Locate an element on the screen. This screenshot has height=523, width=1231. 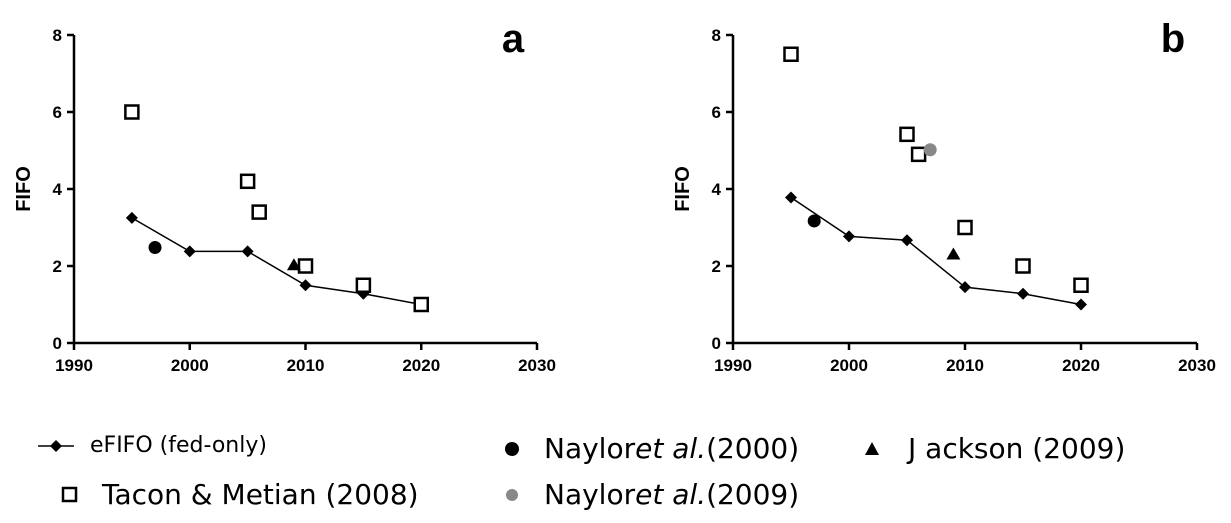
diamond-line-icon is located at coordinates (56, 445).